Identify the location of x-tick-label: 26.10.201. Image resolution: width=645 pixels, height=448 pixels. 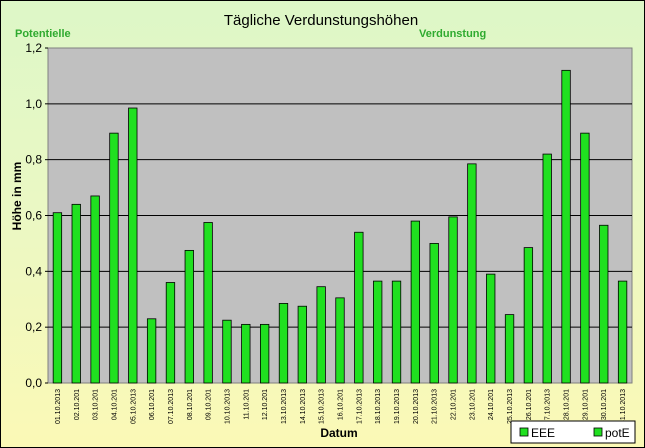
(529, 404).